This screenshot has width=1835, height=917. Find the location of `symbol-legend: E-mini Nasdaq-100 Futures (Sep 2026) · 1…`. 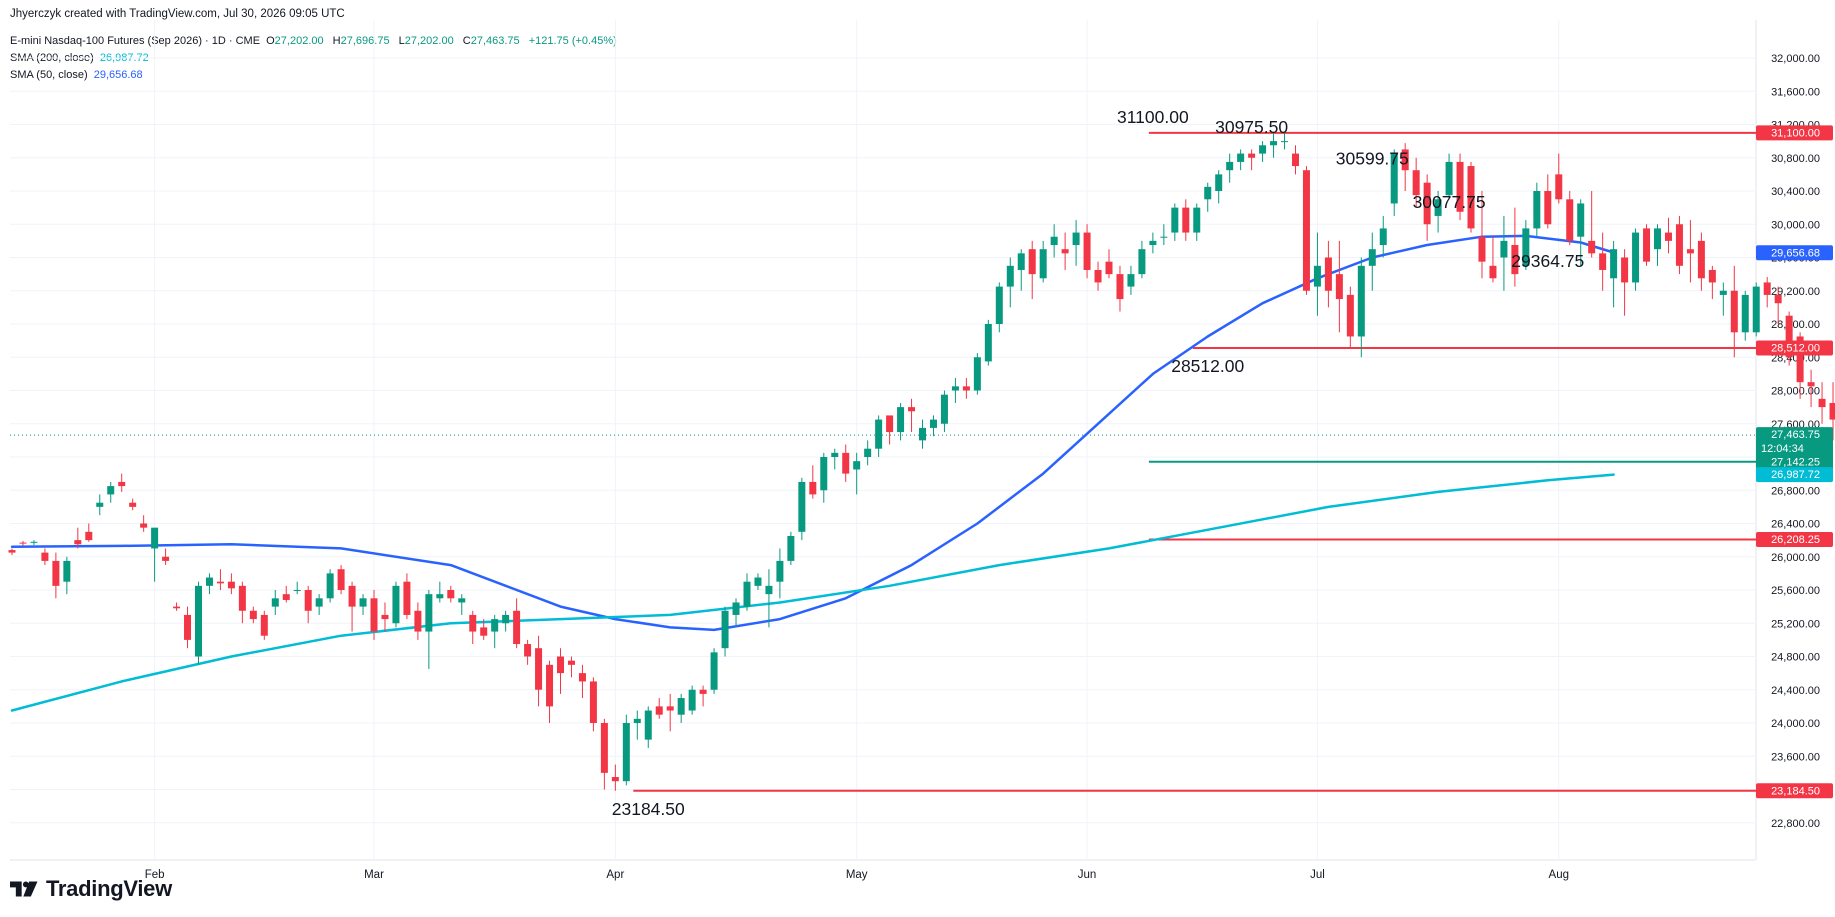

symbol-legend: E-mini Nasdaq-100 Futures (Sep 2026) · 1… is located at coordinates (315, 41).